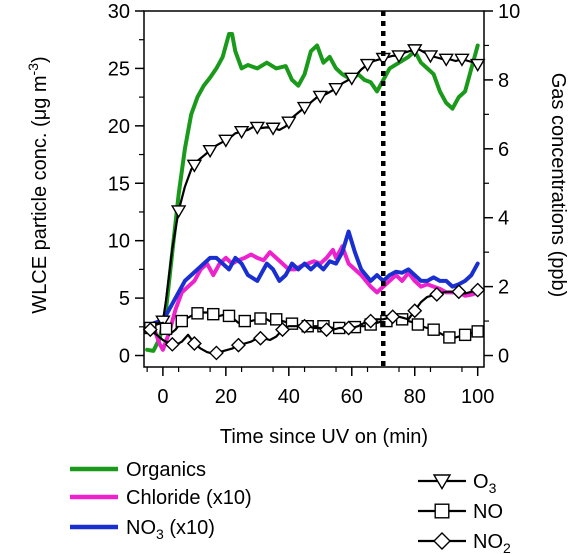 This screenshot has height=554, width=572. Describe the element at coordinates (312, 279) in the screenshot. I see `series-line-no3` at that location.